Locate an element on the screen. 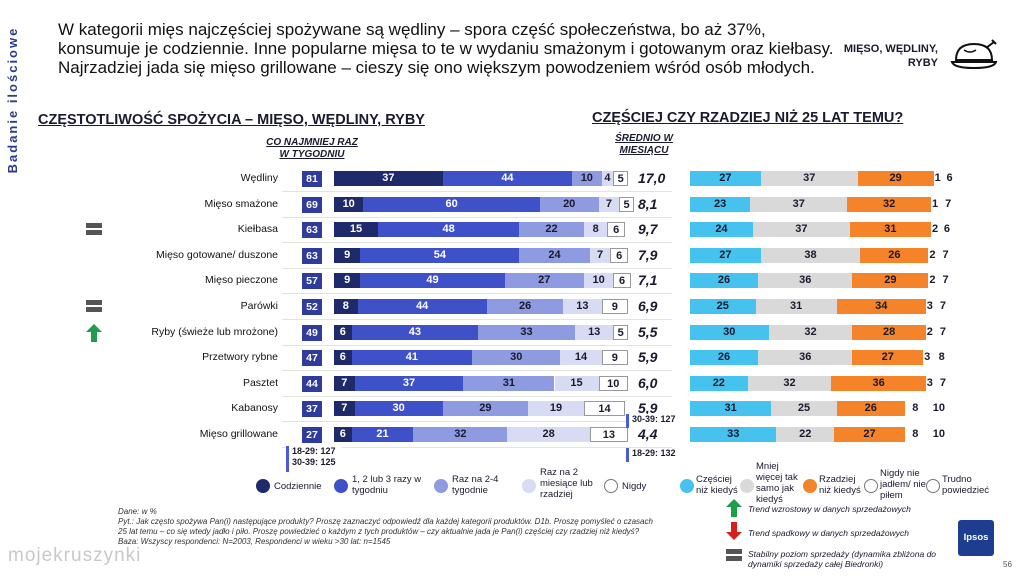  footnote-data: Dane: w % is located at coordinates (137, 511).